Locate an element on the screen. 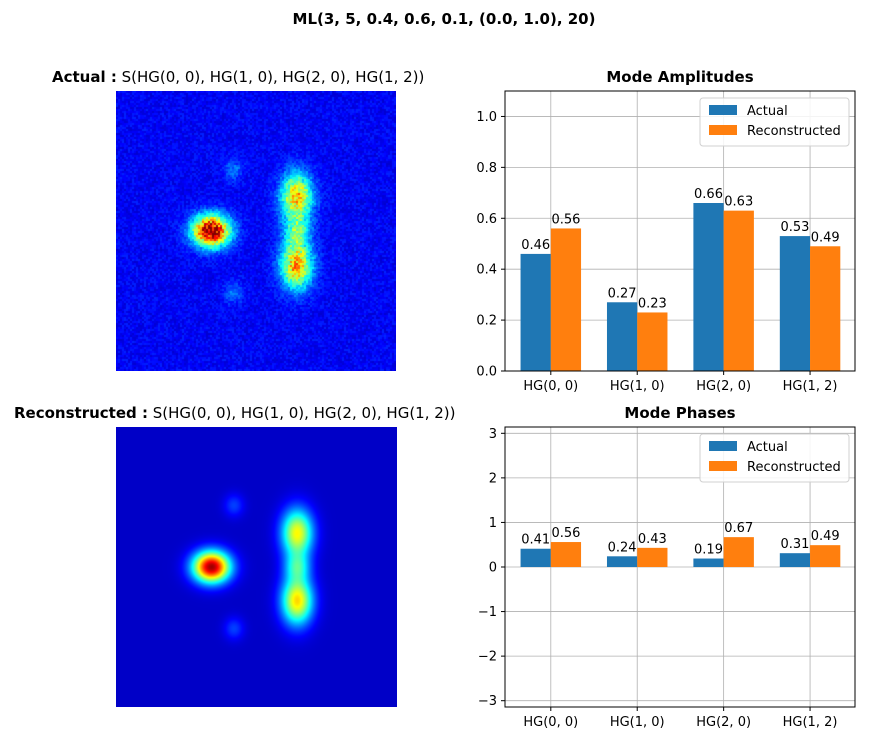 The width and height of the screenshot is (888, 748). amplitudes-legend-label-actual: Actual is located at coordinates (767, 111).